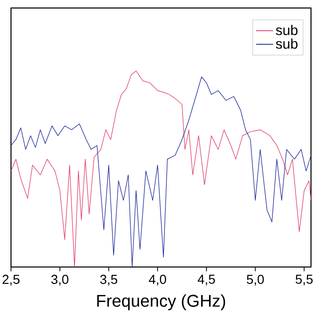 The image size is (320, 320). Describe the element at coordinates (255, 280) in the screenshot. I see `x-tick-label: 5,0` at that location.